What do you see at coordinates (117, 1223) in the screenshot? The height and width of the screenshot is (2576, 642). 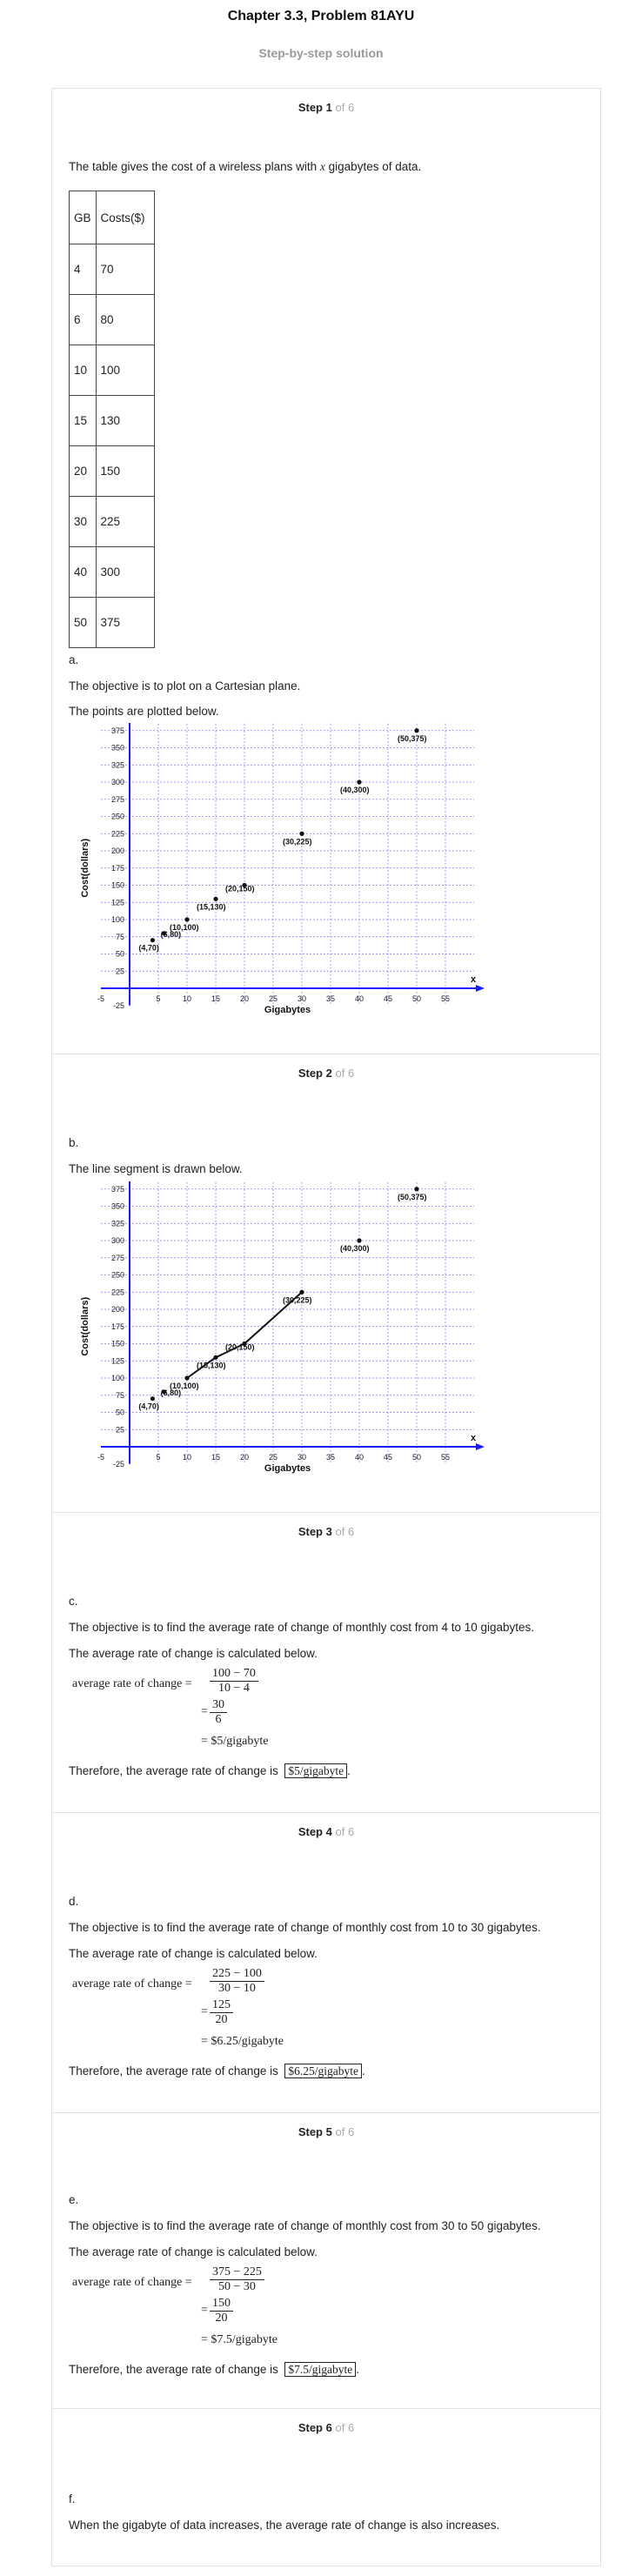 I see `y-tick-label: 325` at bounding box center [117, 1223].